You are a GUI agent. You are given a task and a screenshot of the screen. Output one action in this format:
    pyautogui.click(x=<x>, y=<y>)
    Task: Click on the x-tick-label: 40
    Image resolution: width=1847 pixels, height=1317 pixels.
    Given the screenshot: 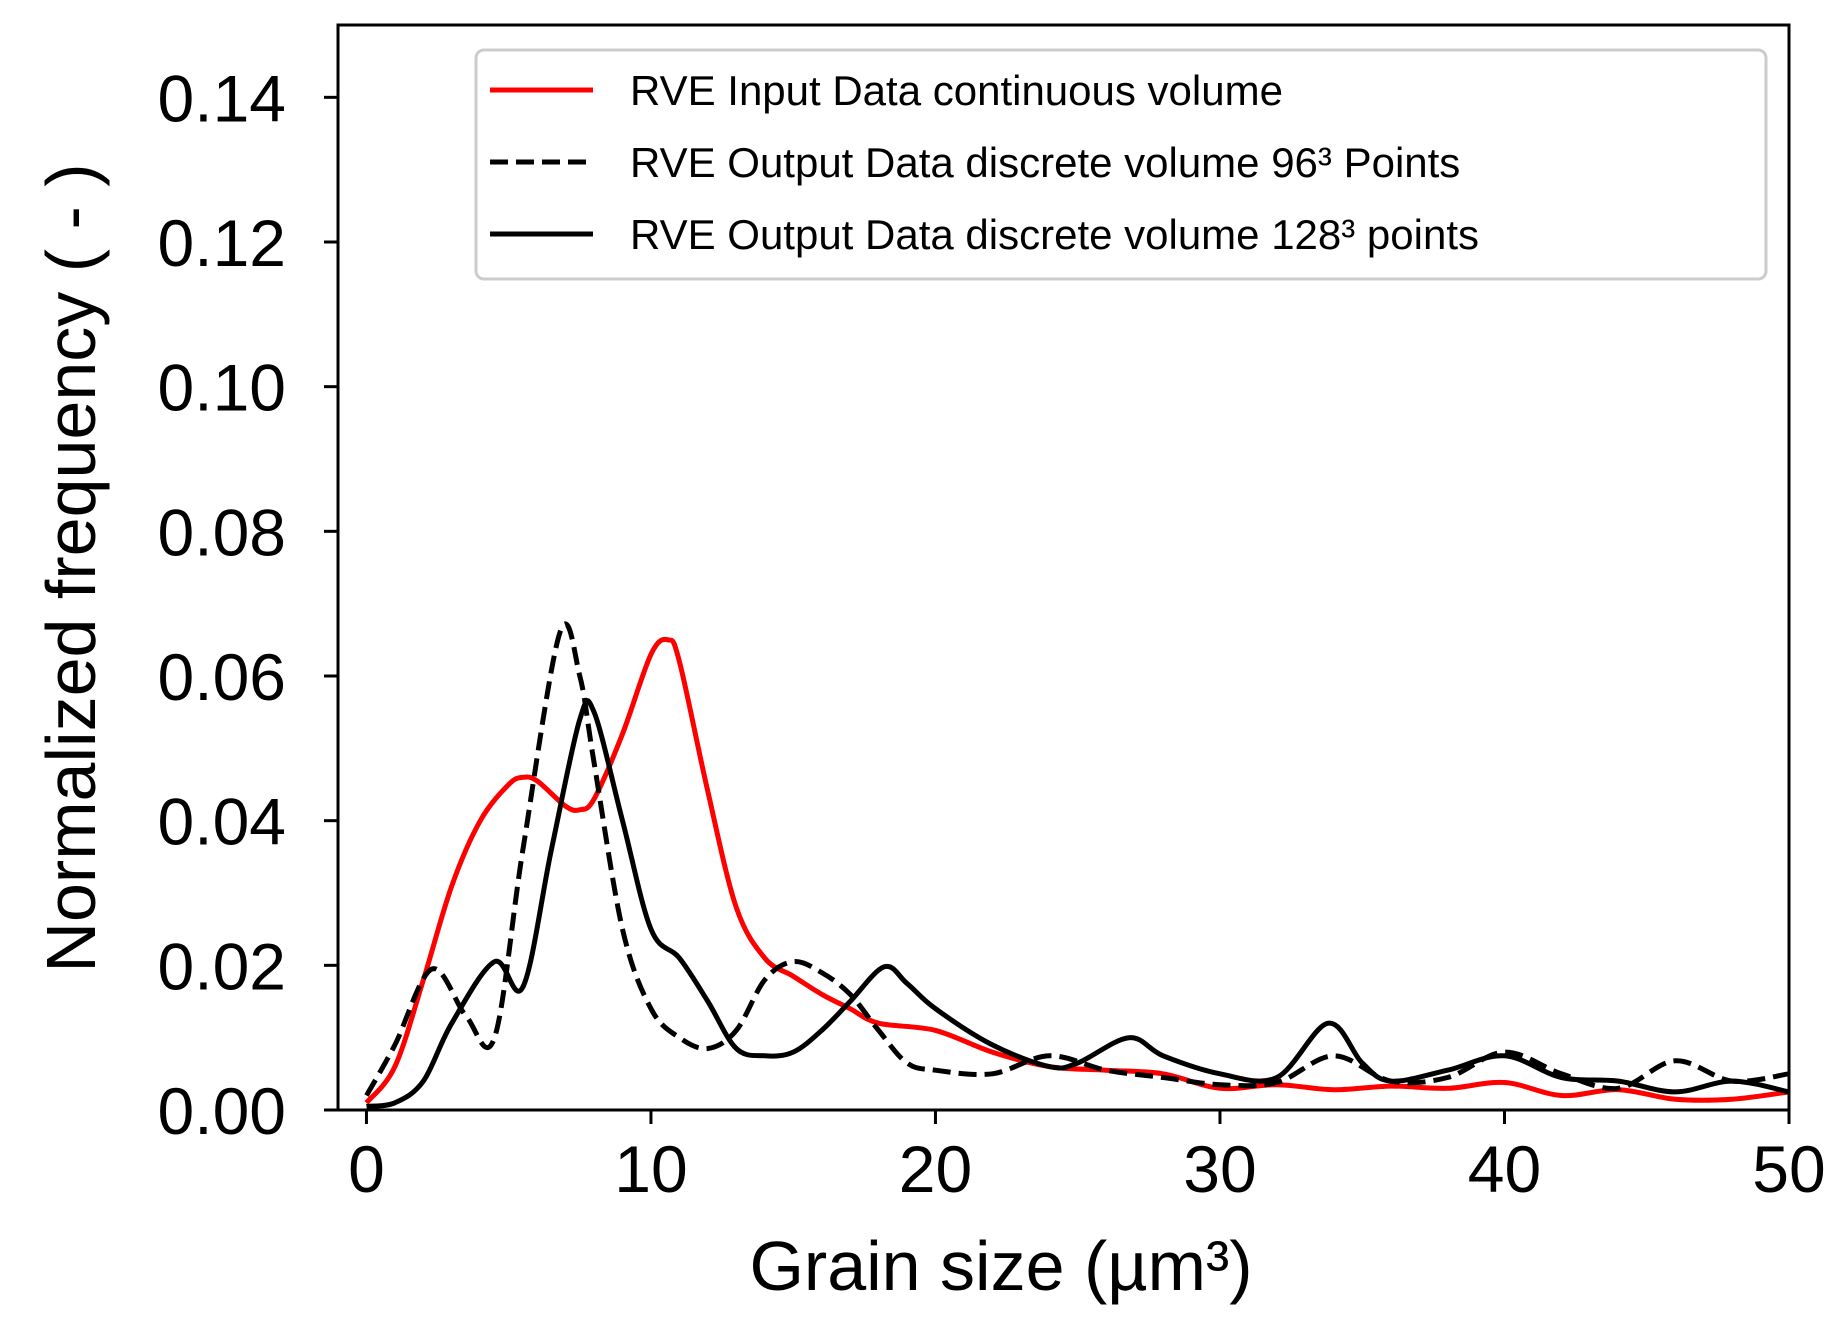 What is the action you would take?
    pyautogui.click(x=1504, y=1169)
    